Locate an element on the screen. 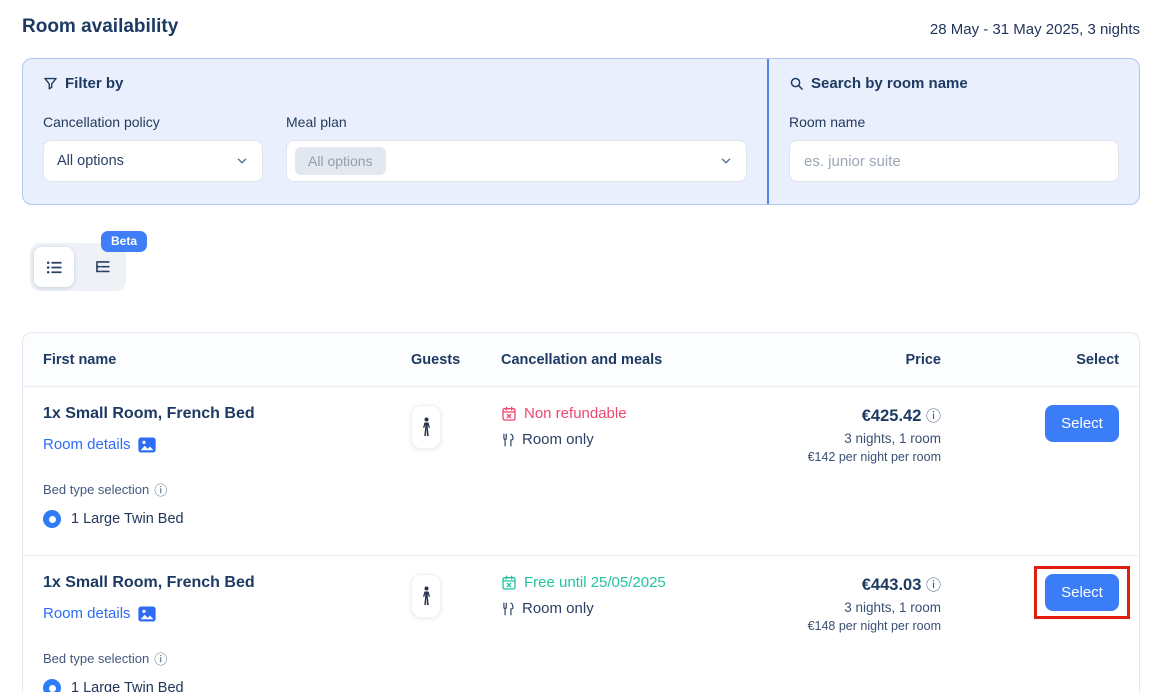 This screenshot has width=1162, height=692. price-per-night: €148 per night per room is located at coordinates (874, 626).